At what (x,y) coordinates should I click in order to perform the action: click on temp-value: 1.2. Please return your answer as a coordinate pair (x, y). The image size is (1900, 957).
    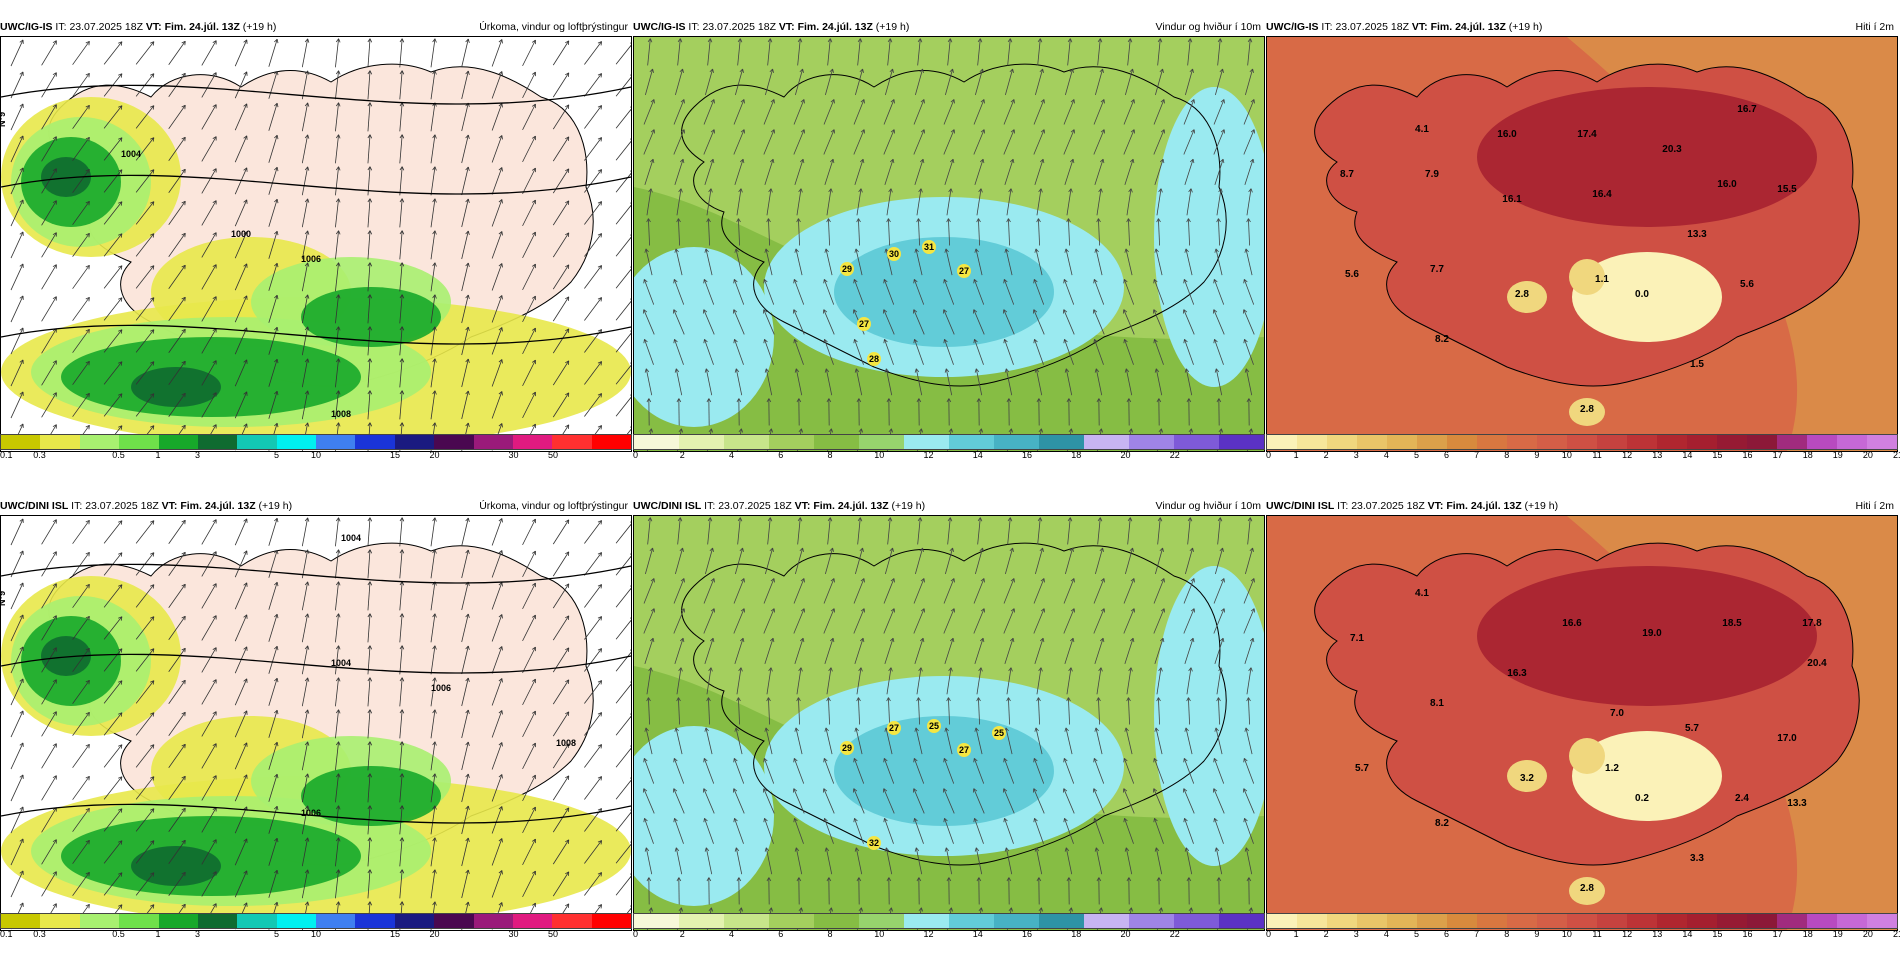
    Looking at the image, I should click on (1612, 768).